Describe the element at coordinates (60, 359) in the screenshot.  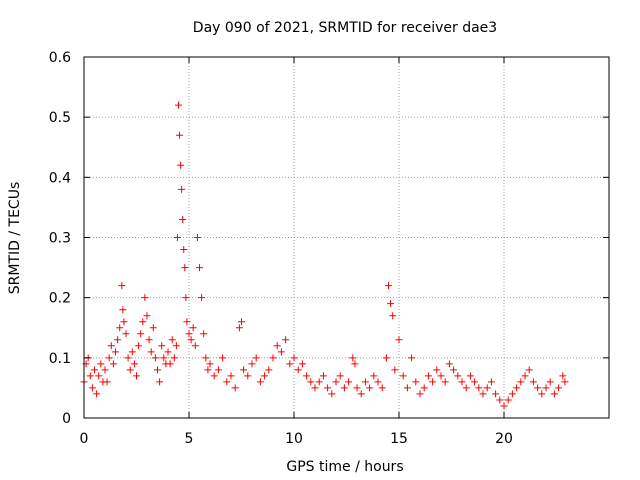
I see `y-tick-label: 0.1` at that location.